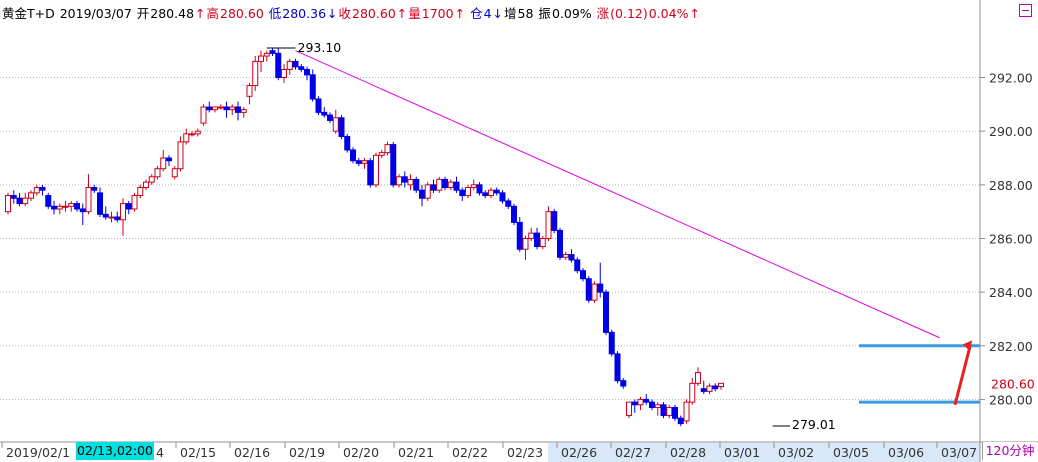  What do you see at coordinates (160, 452) in the screenshot?
I see `time-tick-label: 4` at bounding box center [160, 452].